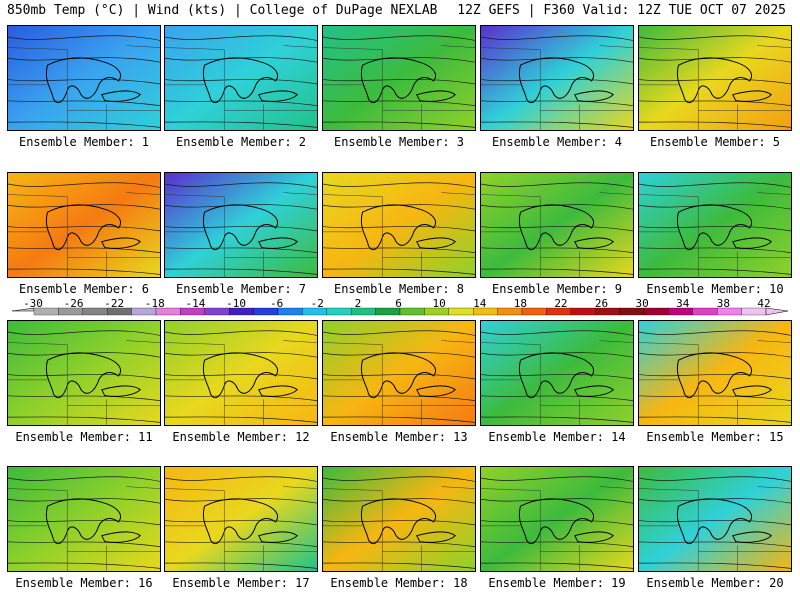 This screenshot has width=800, height=600. I want to click on colorbar-tick-label: -30, so click(33, 303).